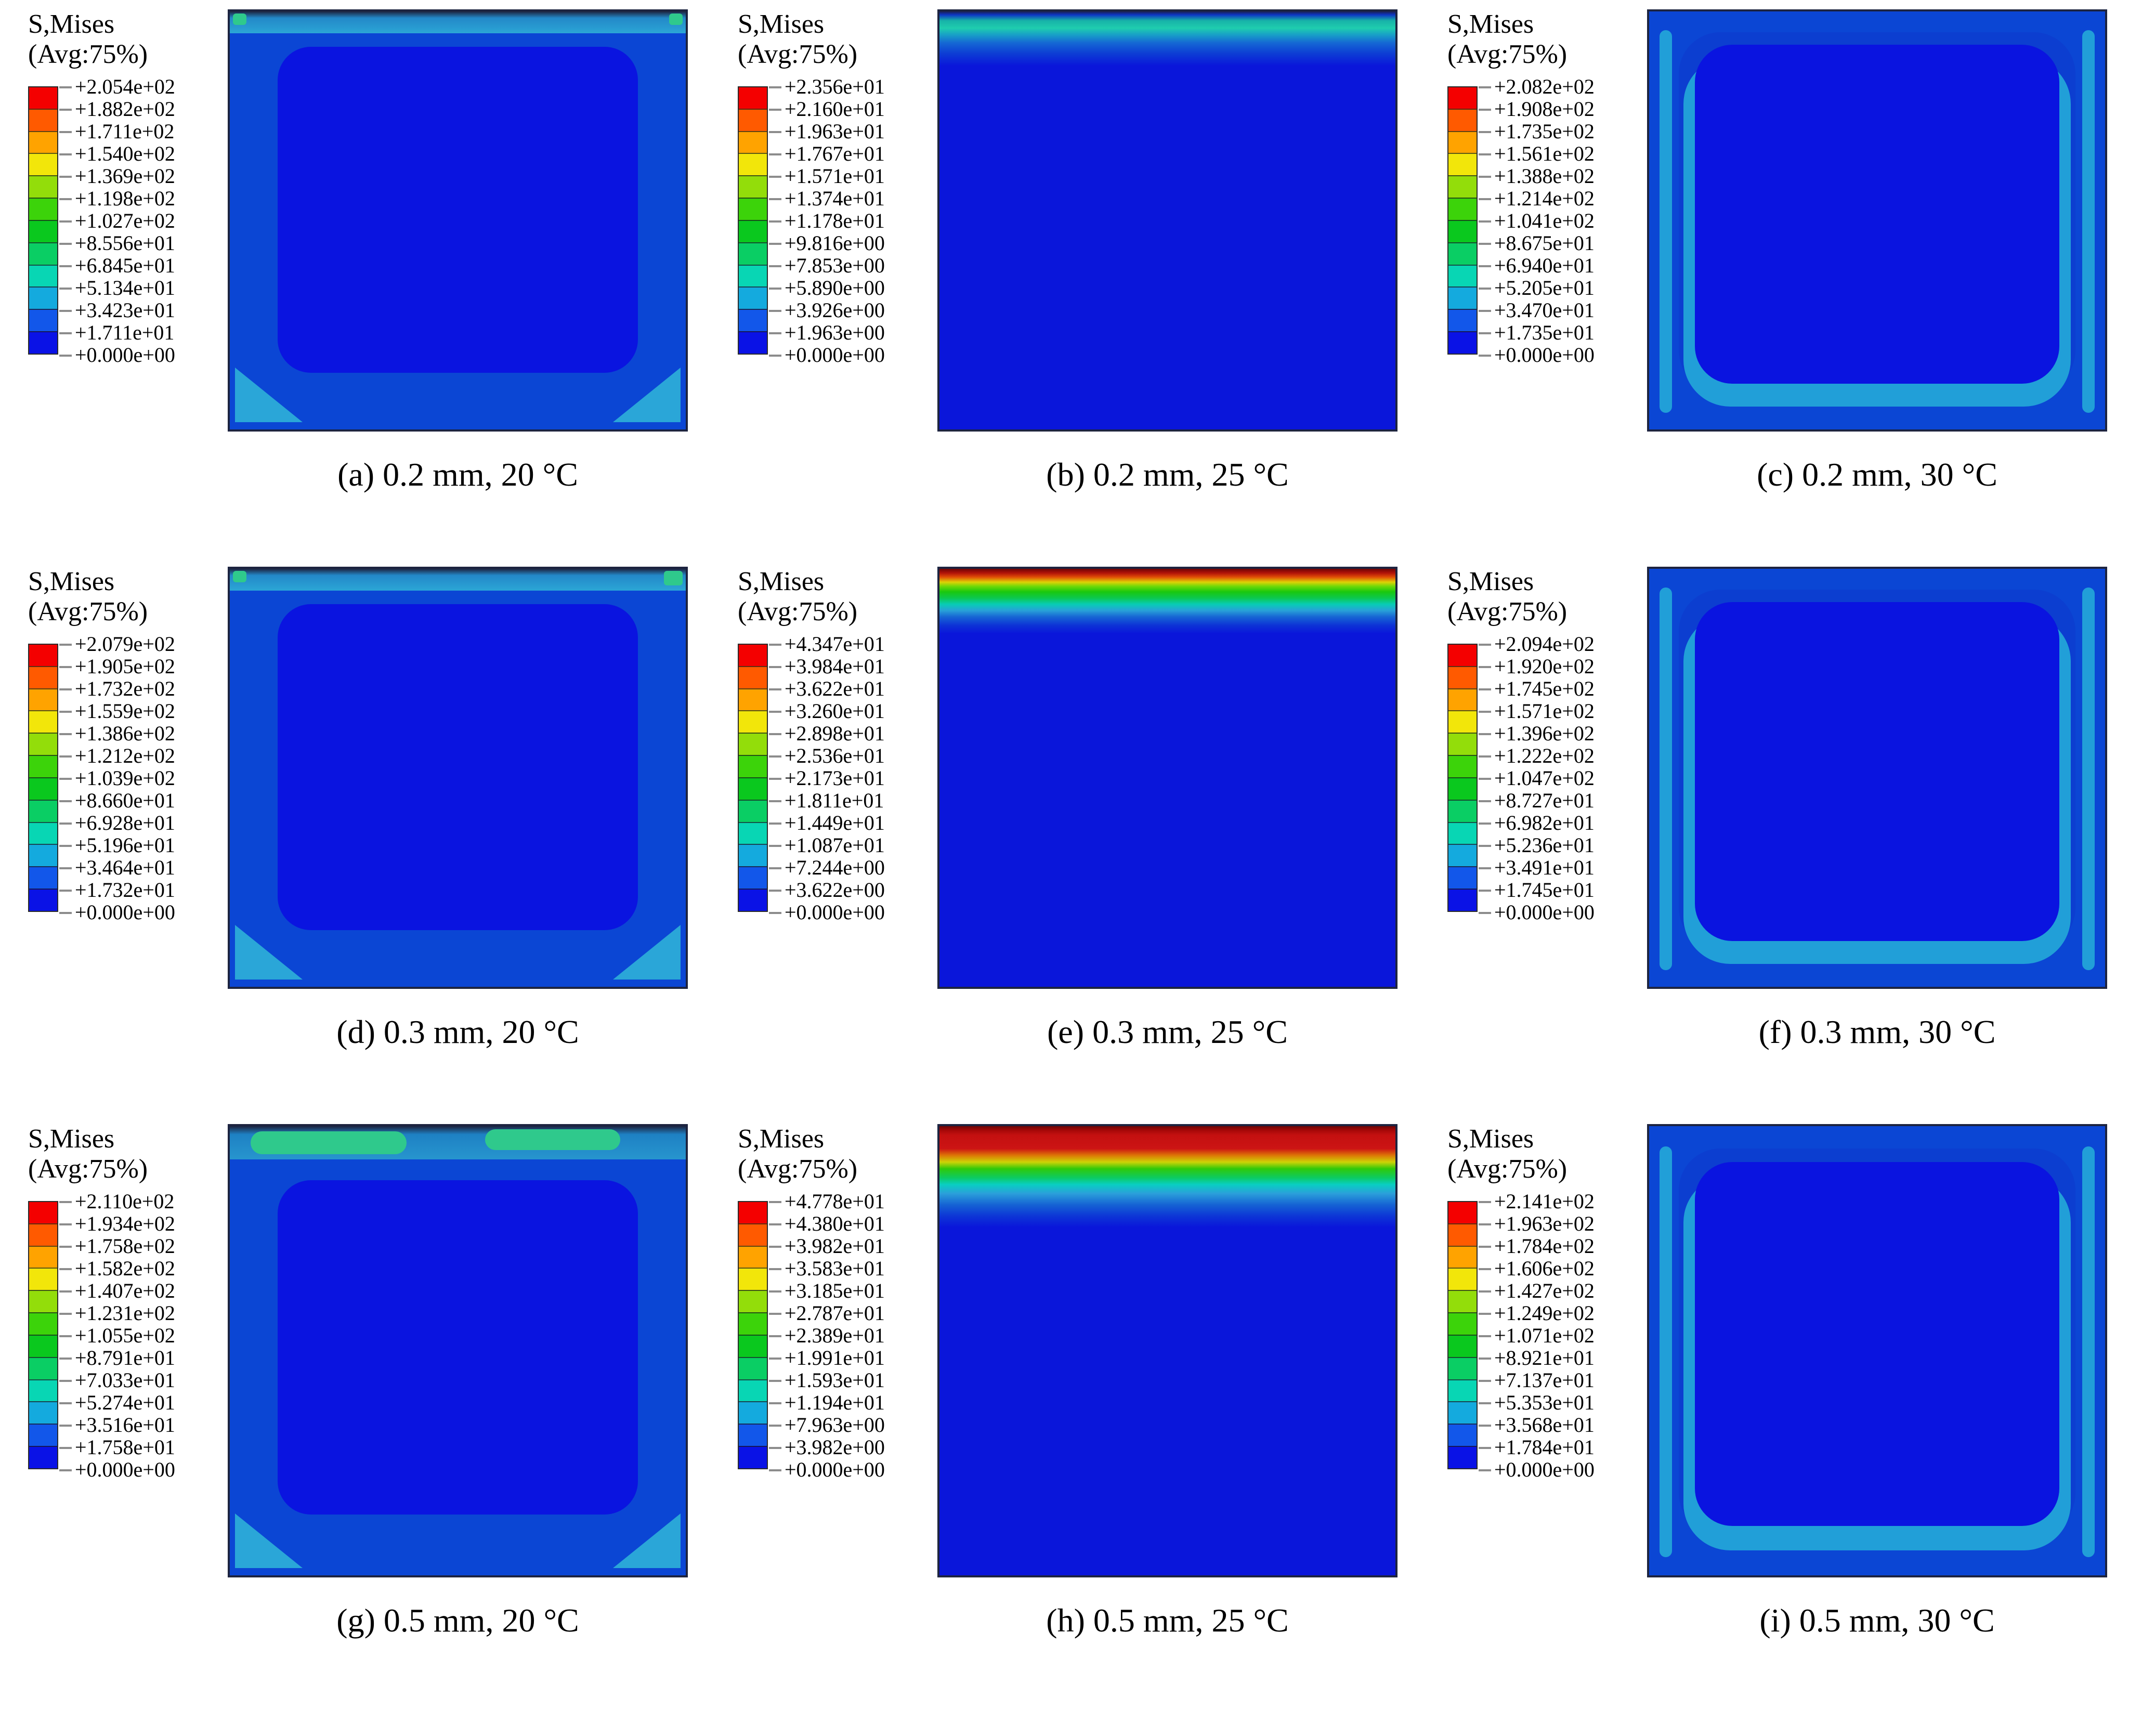  Describe the element at coordinates (1877, 1031) in the screenshot. I see `panel-caption: (f) 0.3 mm, 30 °C` at that location.